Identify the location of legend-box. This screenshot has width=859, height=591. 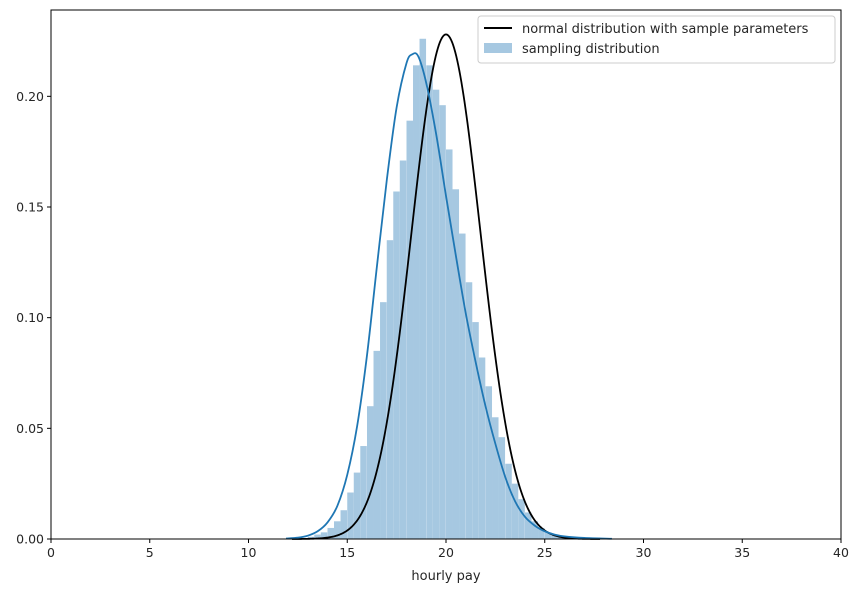
(656, 39).